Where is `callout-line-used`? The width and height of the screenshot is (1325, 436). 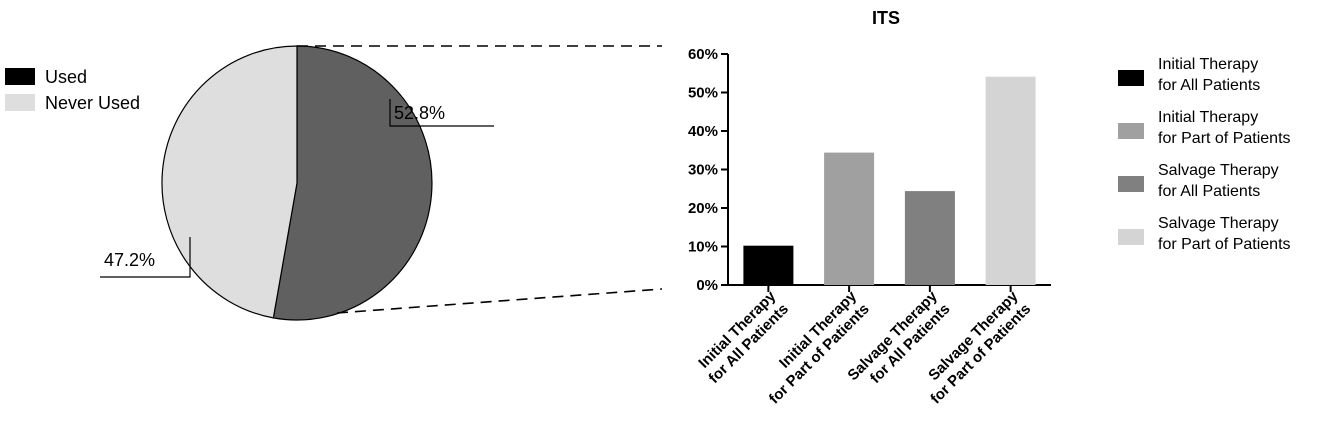 callout-line-used is located at coordinates (441, 113).